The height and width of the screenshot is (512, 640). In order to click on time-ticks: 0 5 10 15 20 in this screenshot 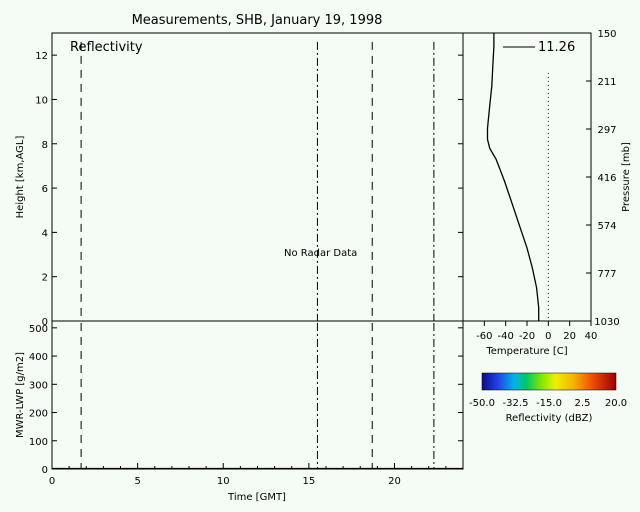, I will do `click(248, 475)`.